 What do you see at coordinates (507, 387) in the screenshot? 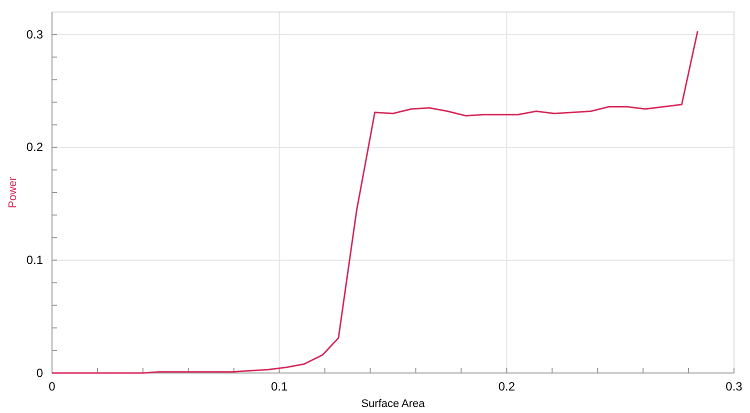
I see `x-tick-label: 0.2` at bounding box center [507, 387].